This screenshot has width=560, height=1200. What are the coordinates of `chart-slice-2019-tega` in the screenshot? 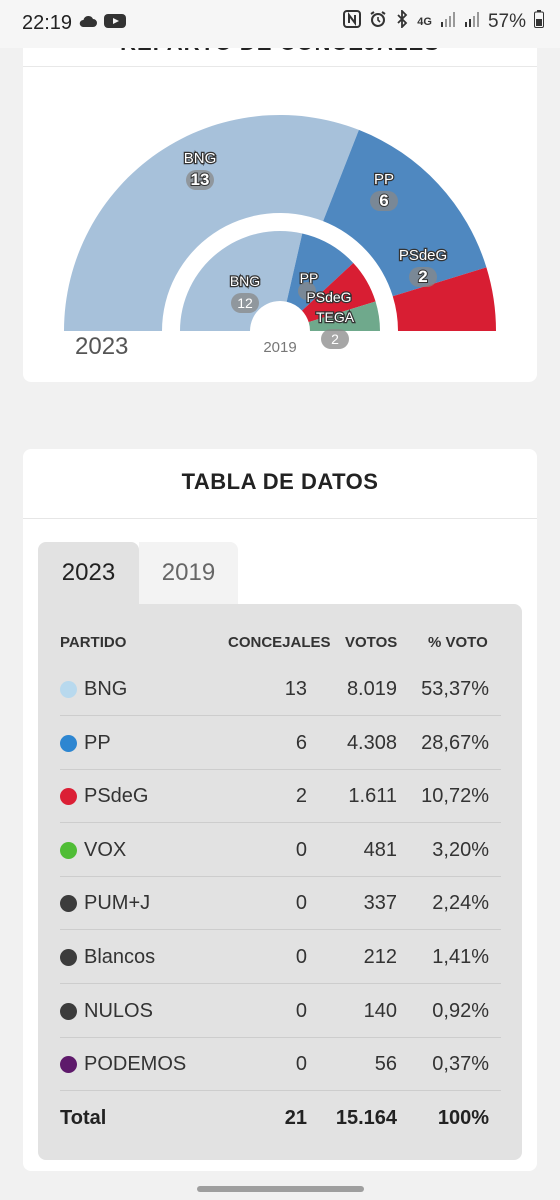 It's located at (344, 316).